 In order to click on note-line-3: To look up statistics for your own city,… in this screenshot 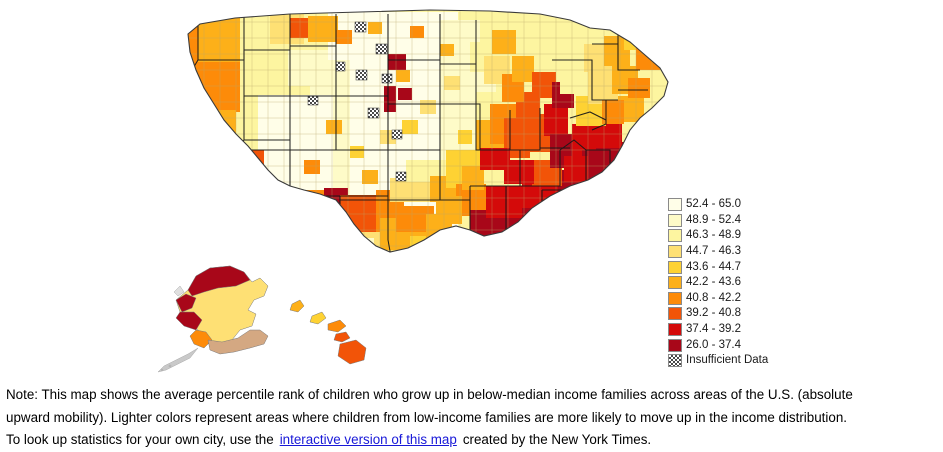, I will do `click(471, 440)`.